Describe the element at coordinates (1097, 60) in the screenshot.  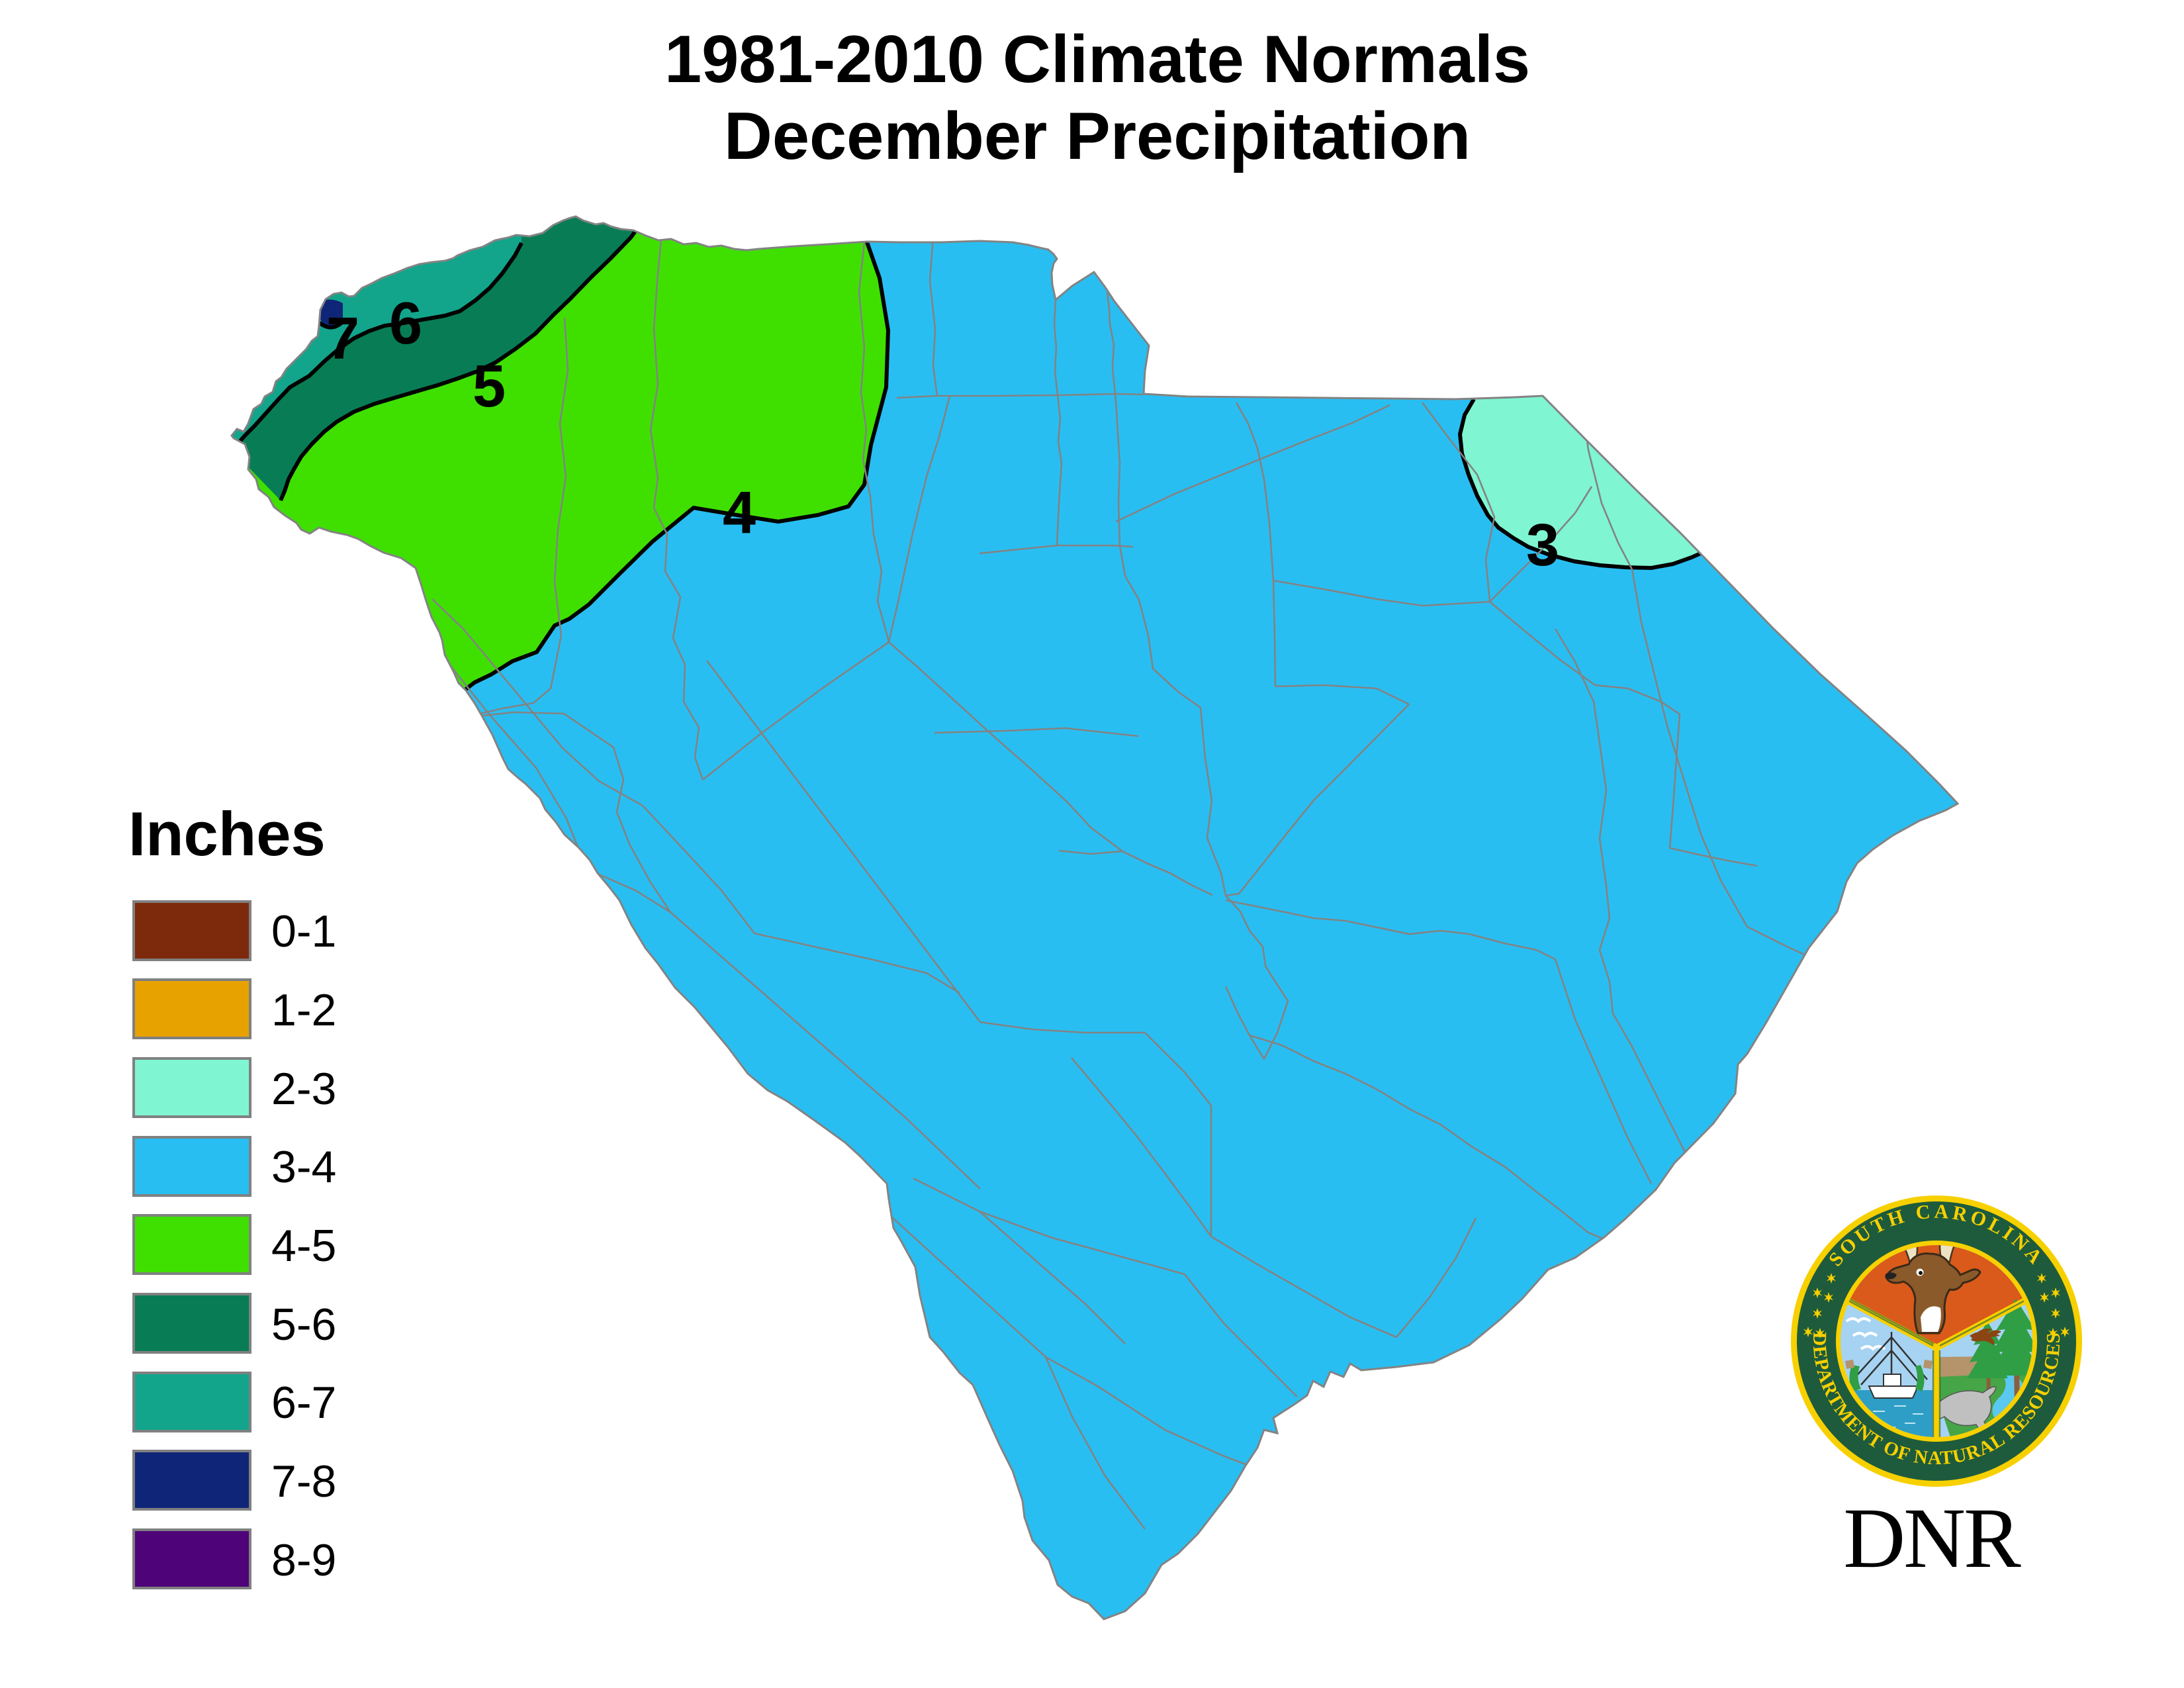
I see `svg-text: 1981-2010 Climate Normals` at that location.